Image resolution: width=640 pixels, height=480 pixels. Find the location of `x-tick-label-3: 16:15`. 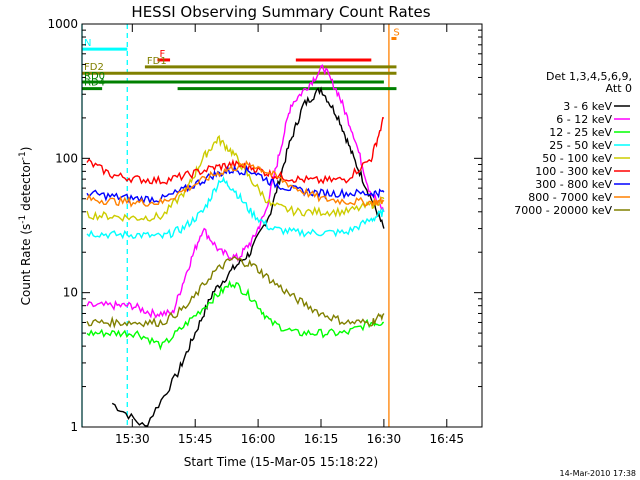

x-tick-label-3: 16:15 is located at coordinates (321, 439).